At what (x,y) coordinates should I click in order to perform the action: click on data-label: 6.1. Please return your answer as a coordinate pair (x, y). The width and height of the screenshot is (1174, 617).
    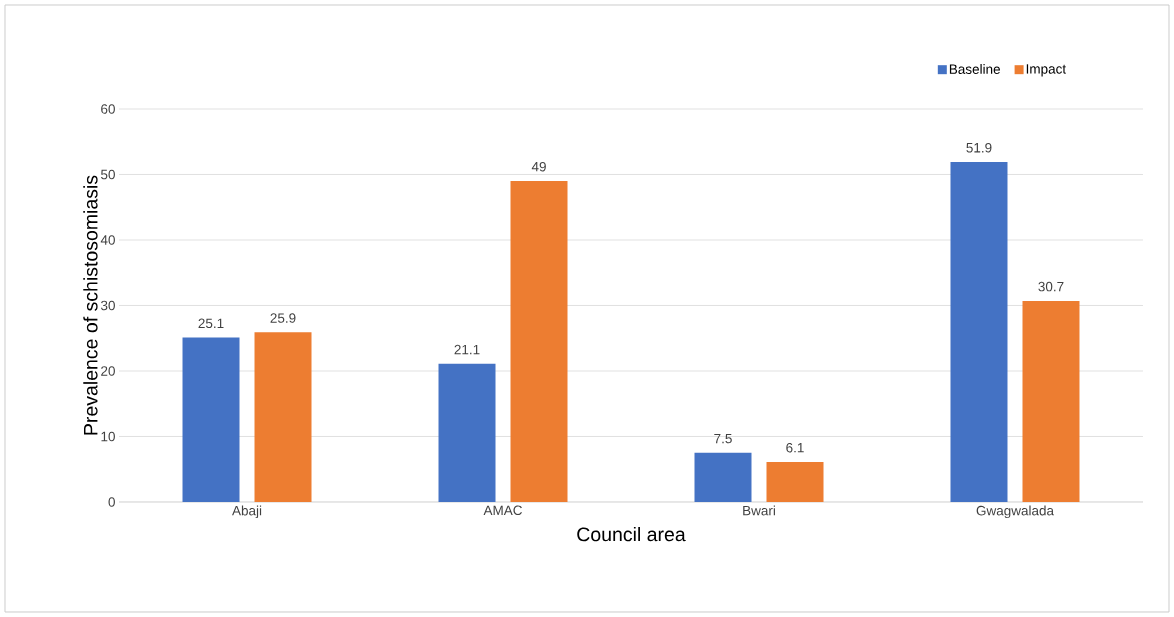
    Looking at the image, I should click on (795, 447).